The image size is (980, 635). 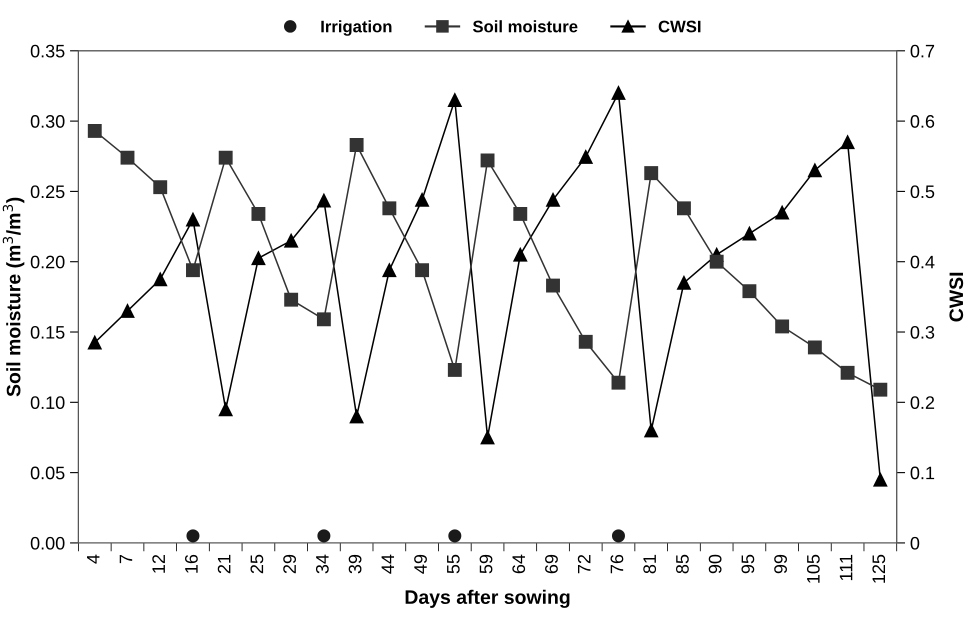 I want to click on x-tick-label: 81, so click(x=649, y=564).